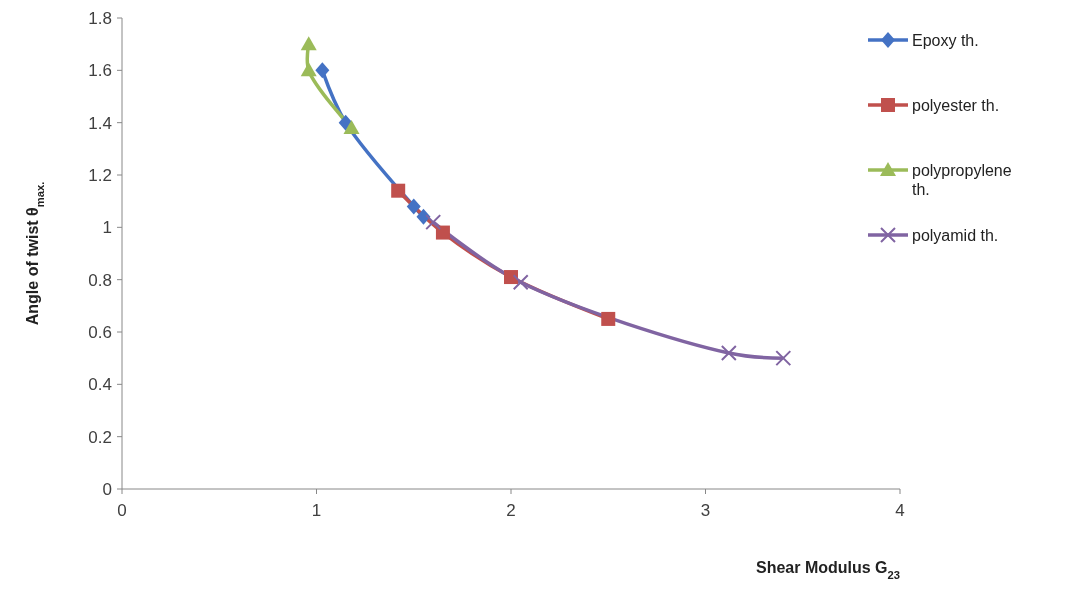 This screenshot has height=593, width=1091. I want to click on x-tick-label: 3, so click(705, 510).